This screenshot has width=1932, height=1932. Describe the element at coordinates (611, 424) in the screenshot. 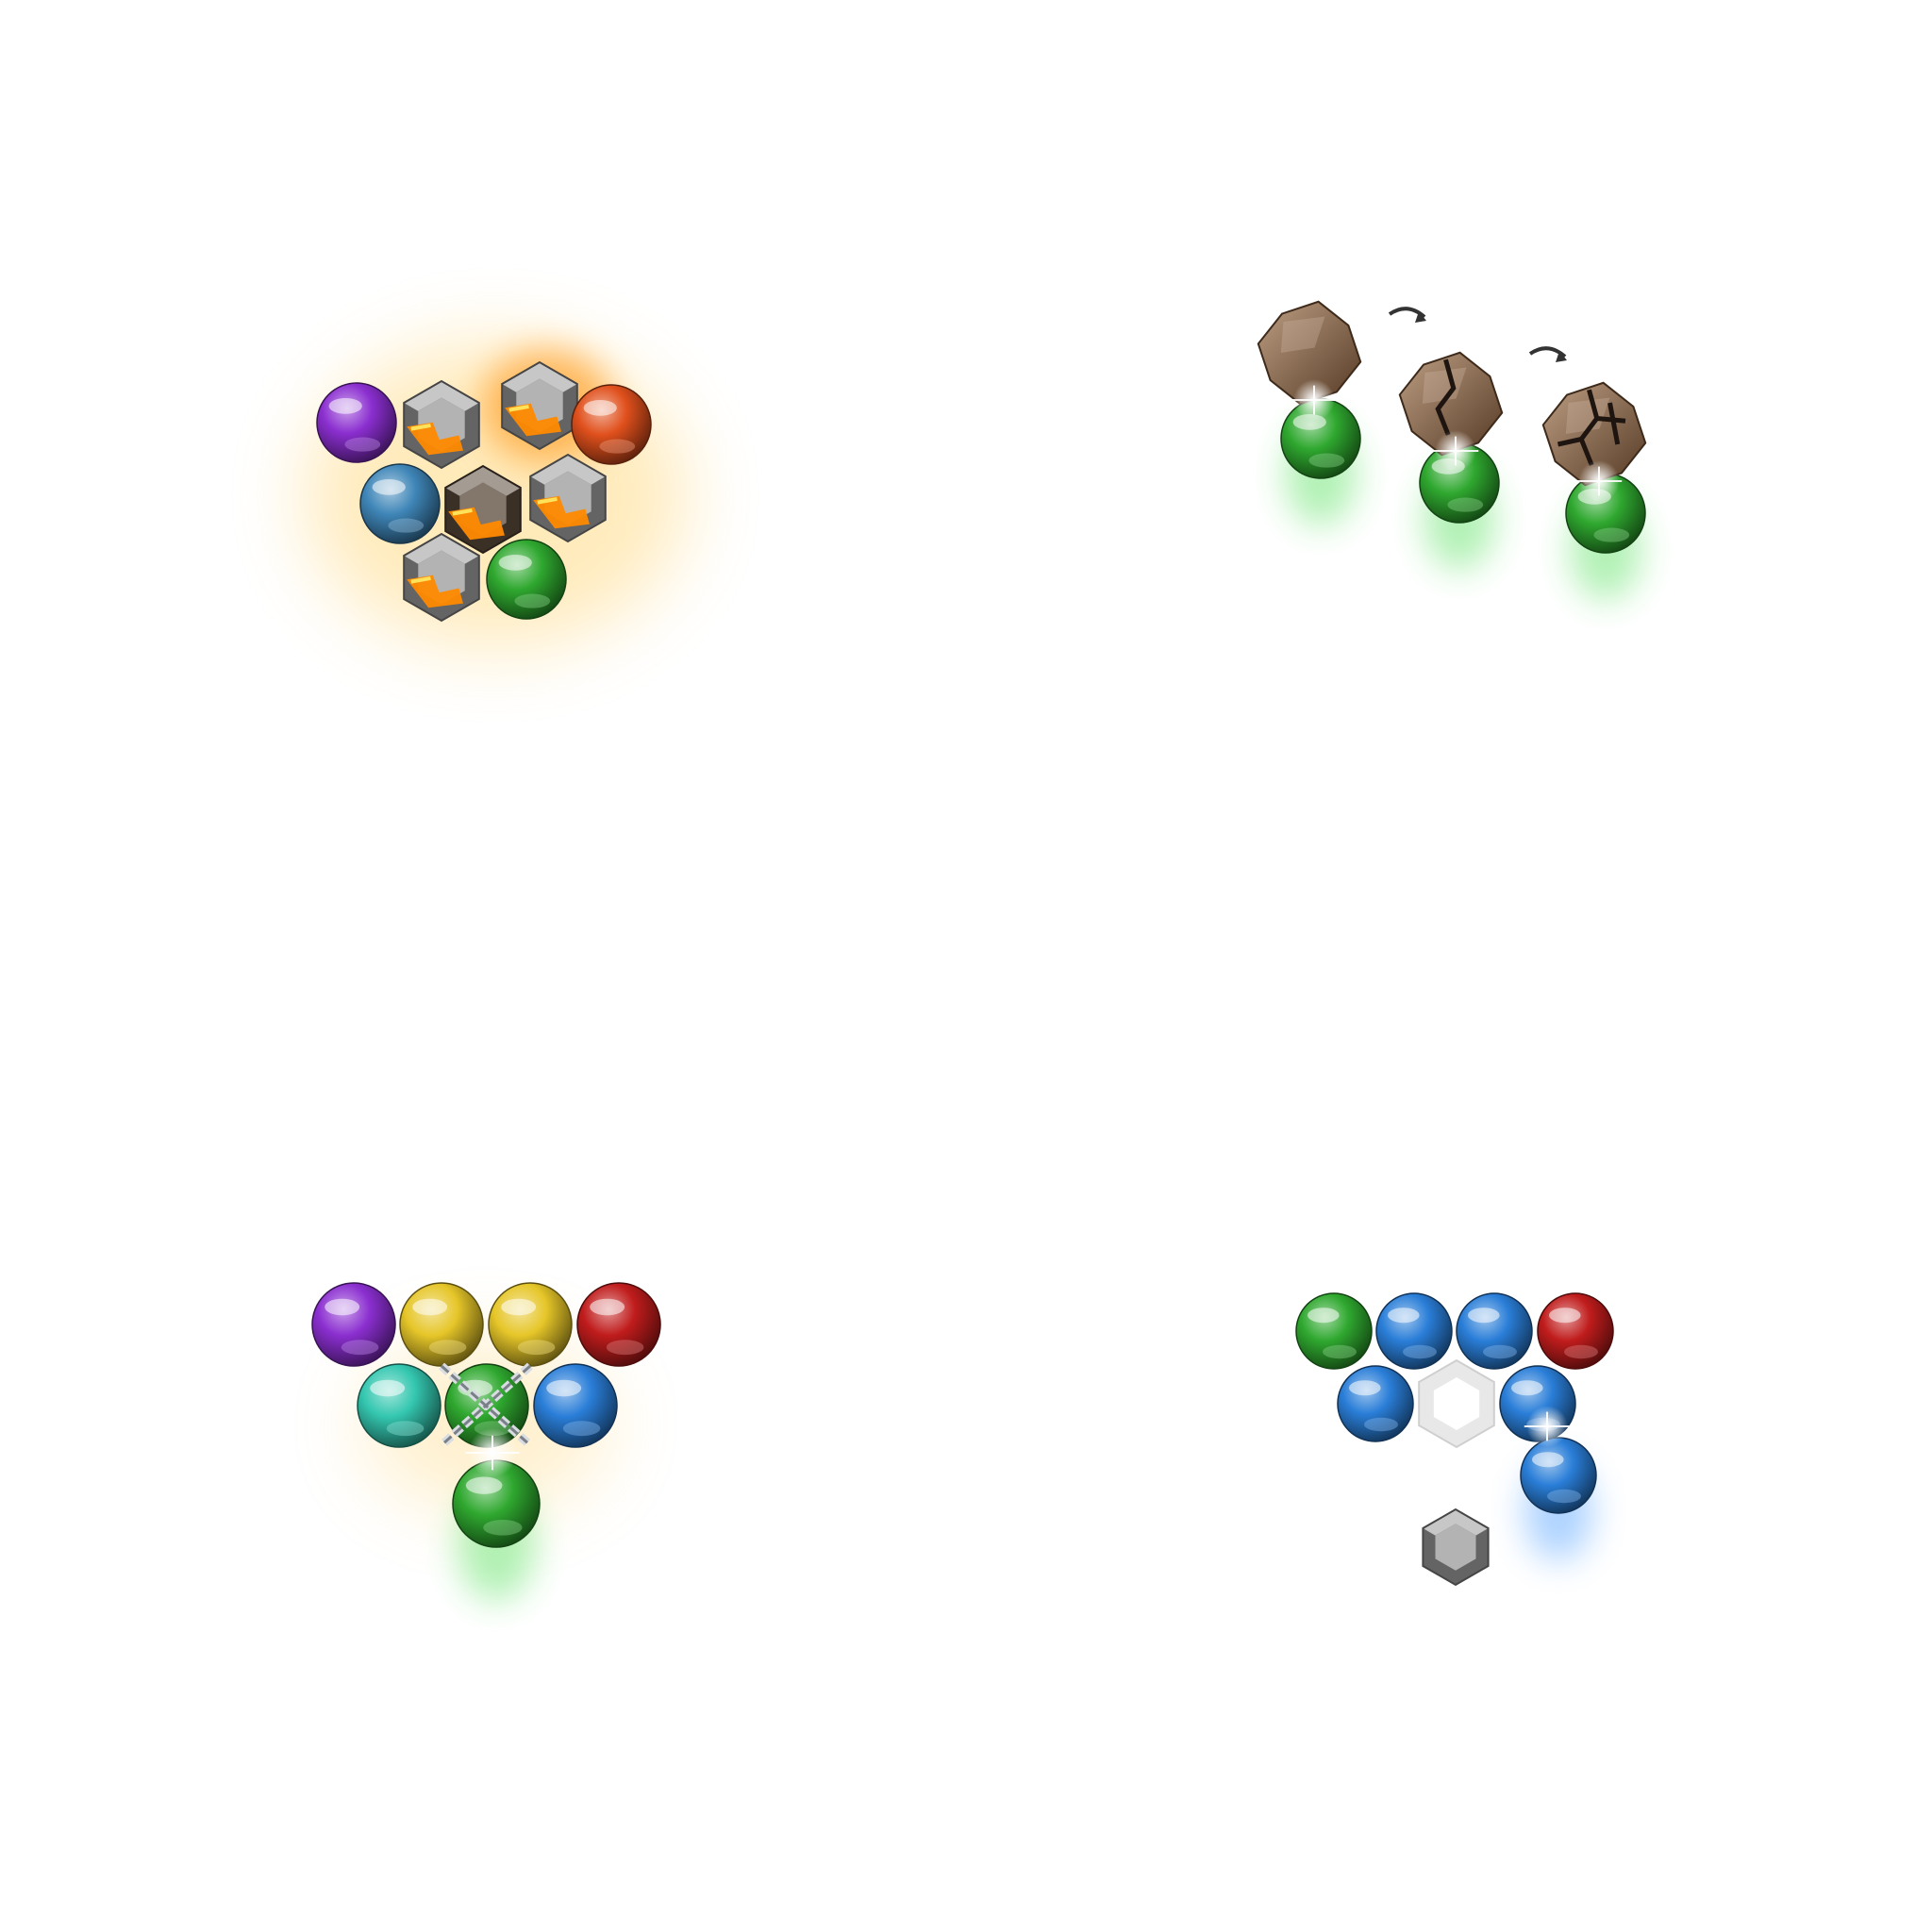

I see `orange-red-bubble` at that location.